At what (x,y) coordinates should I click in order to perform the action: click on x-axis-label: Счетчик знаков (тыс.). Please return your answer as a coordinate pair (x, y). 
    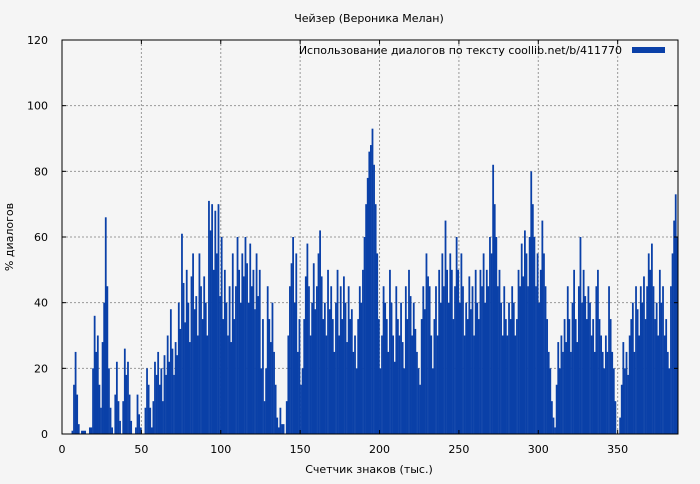
    Looking at the image, I should click on (369, 469).